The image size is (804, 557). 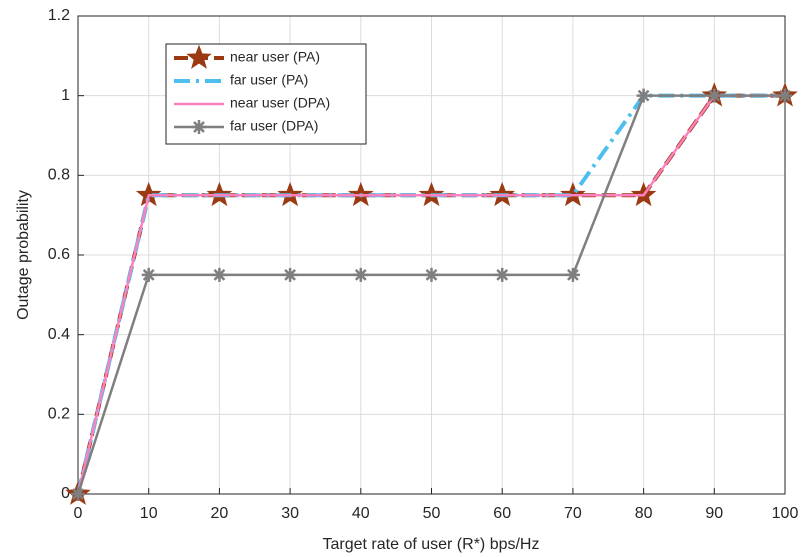 What do you see at coordinates (23, 255) in the screenshot?
I see `y-axis-label: Outage probability` at bounding box center [23, 255].